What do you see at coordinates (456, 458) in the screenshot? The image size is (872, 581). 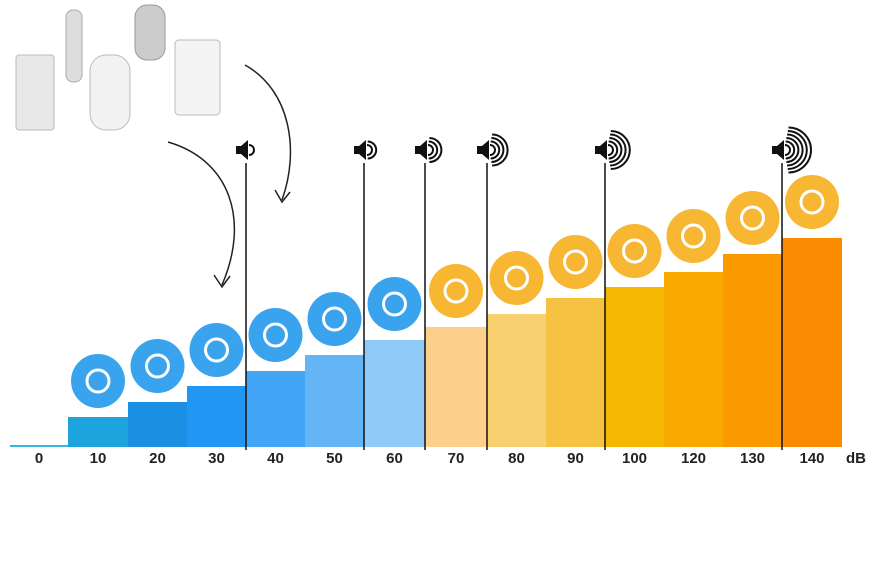 I see `x-tick-label: 70` at bounding box center [456, 458].